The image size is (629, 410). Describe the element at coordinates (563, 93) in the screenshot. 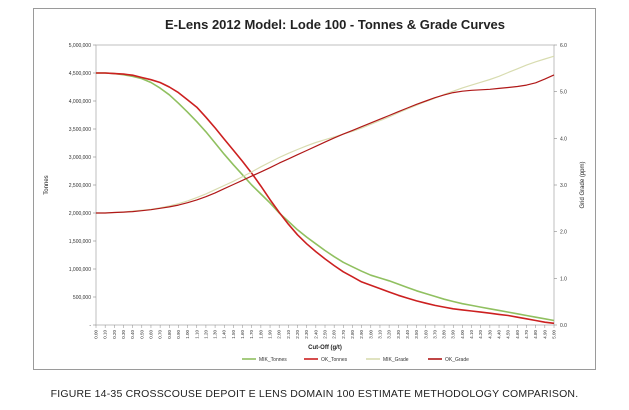

I see `y2-tick-label: 5.0` at that location.